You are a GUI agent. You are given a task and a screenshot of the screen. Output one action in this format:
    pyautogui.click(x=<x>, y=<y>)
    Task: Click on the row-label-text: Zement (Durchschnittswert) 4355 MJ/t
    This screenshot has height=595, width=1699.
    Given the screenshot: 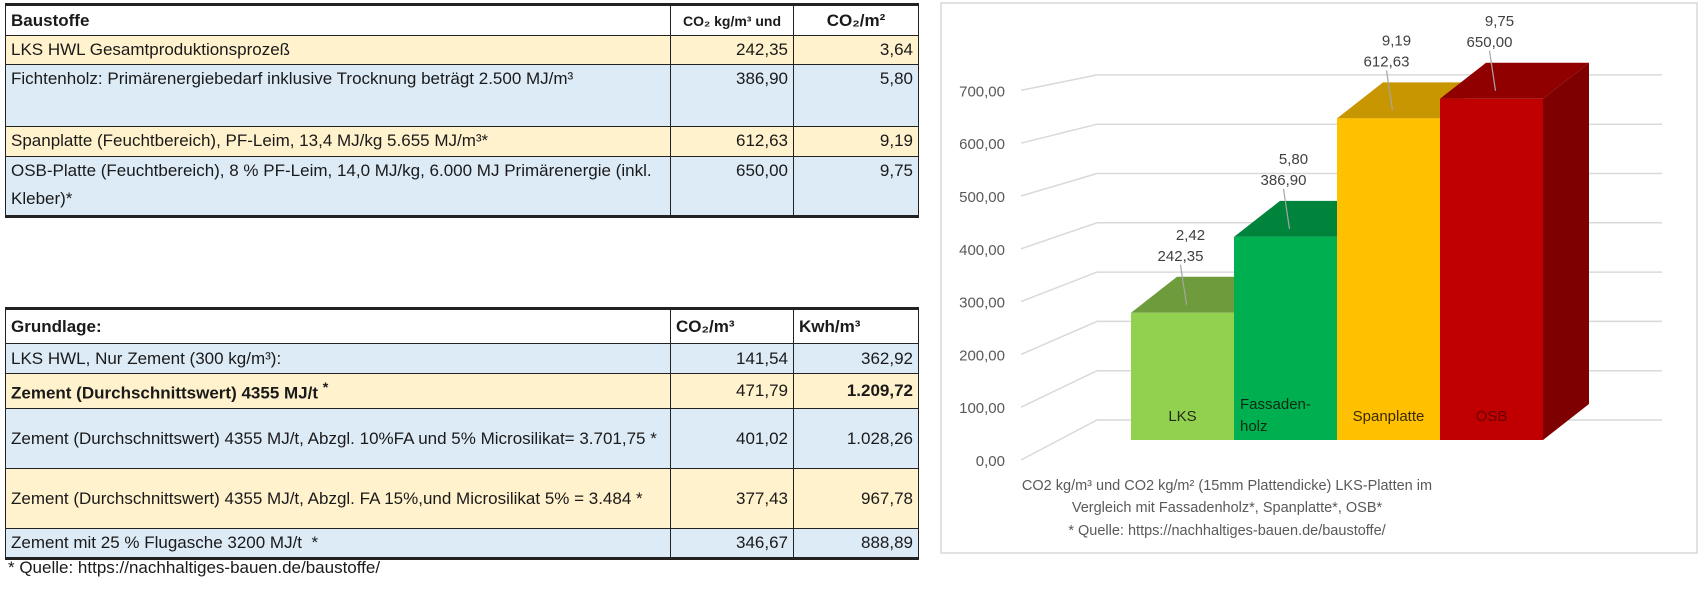 What is the action you would take?
    pyautogui.click(x=165, y=393)
    